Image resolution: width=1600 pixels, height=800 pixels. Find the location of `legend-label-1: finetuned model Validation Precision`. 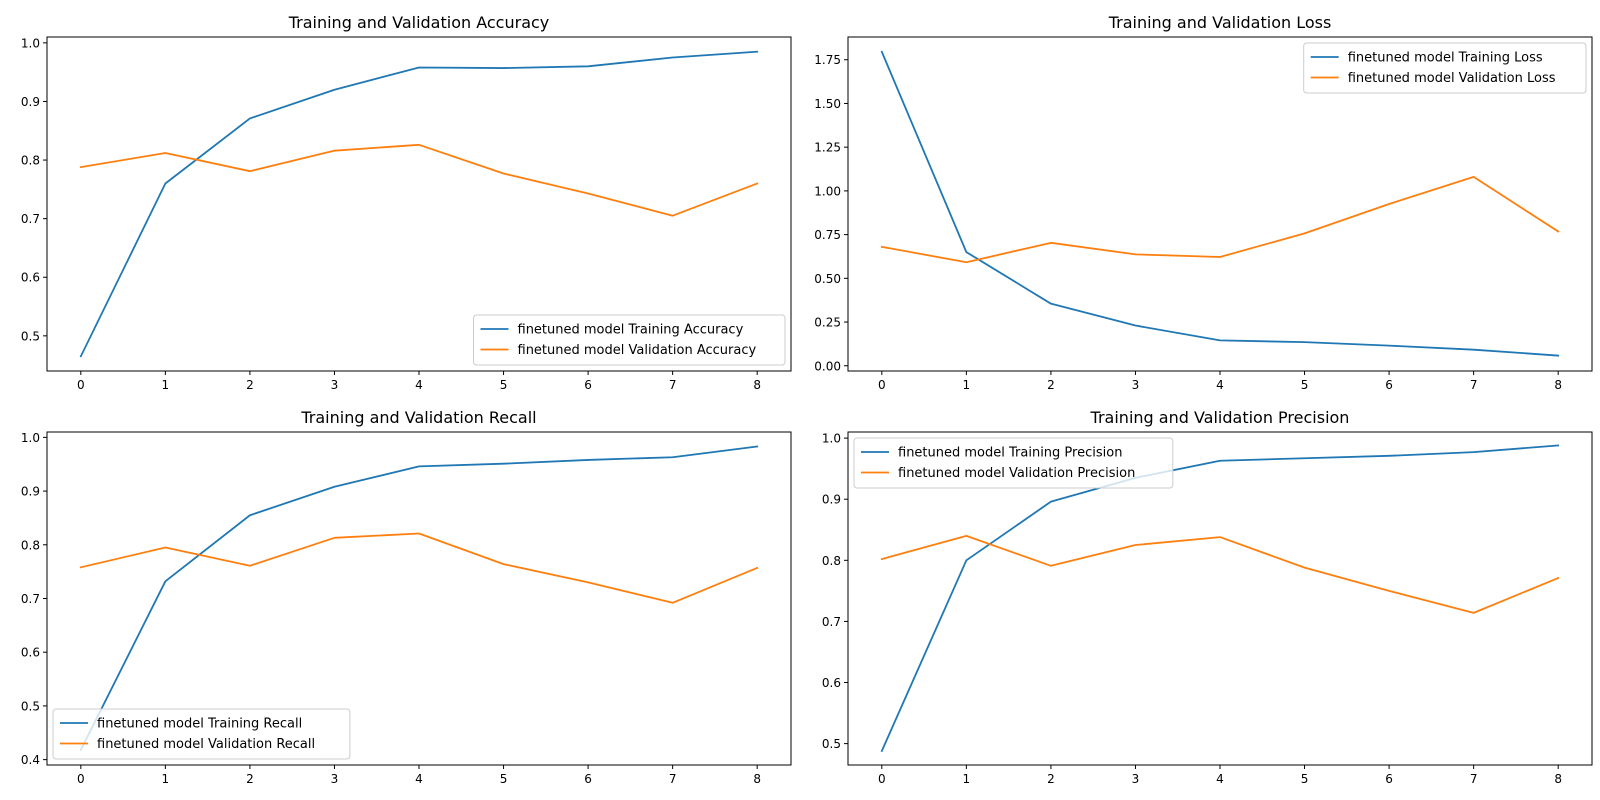

legend-label-1: finetuned model Validation Precision is located at coordinates (1016, 473).